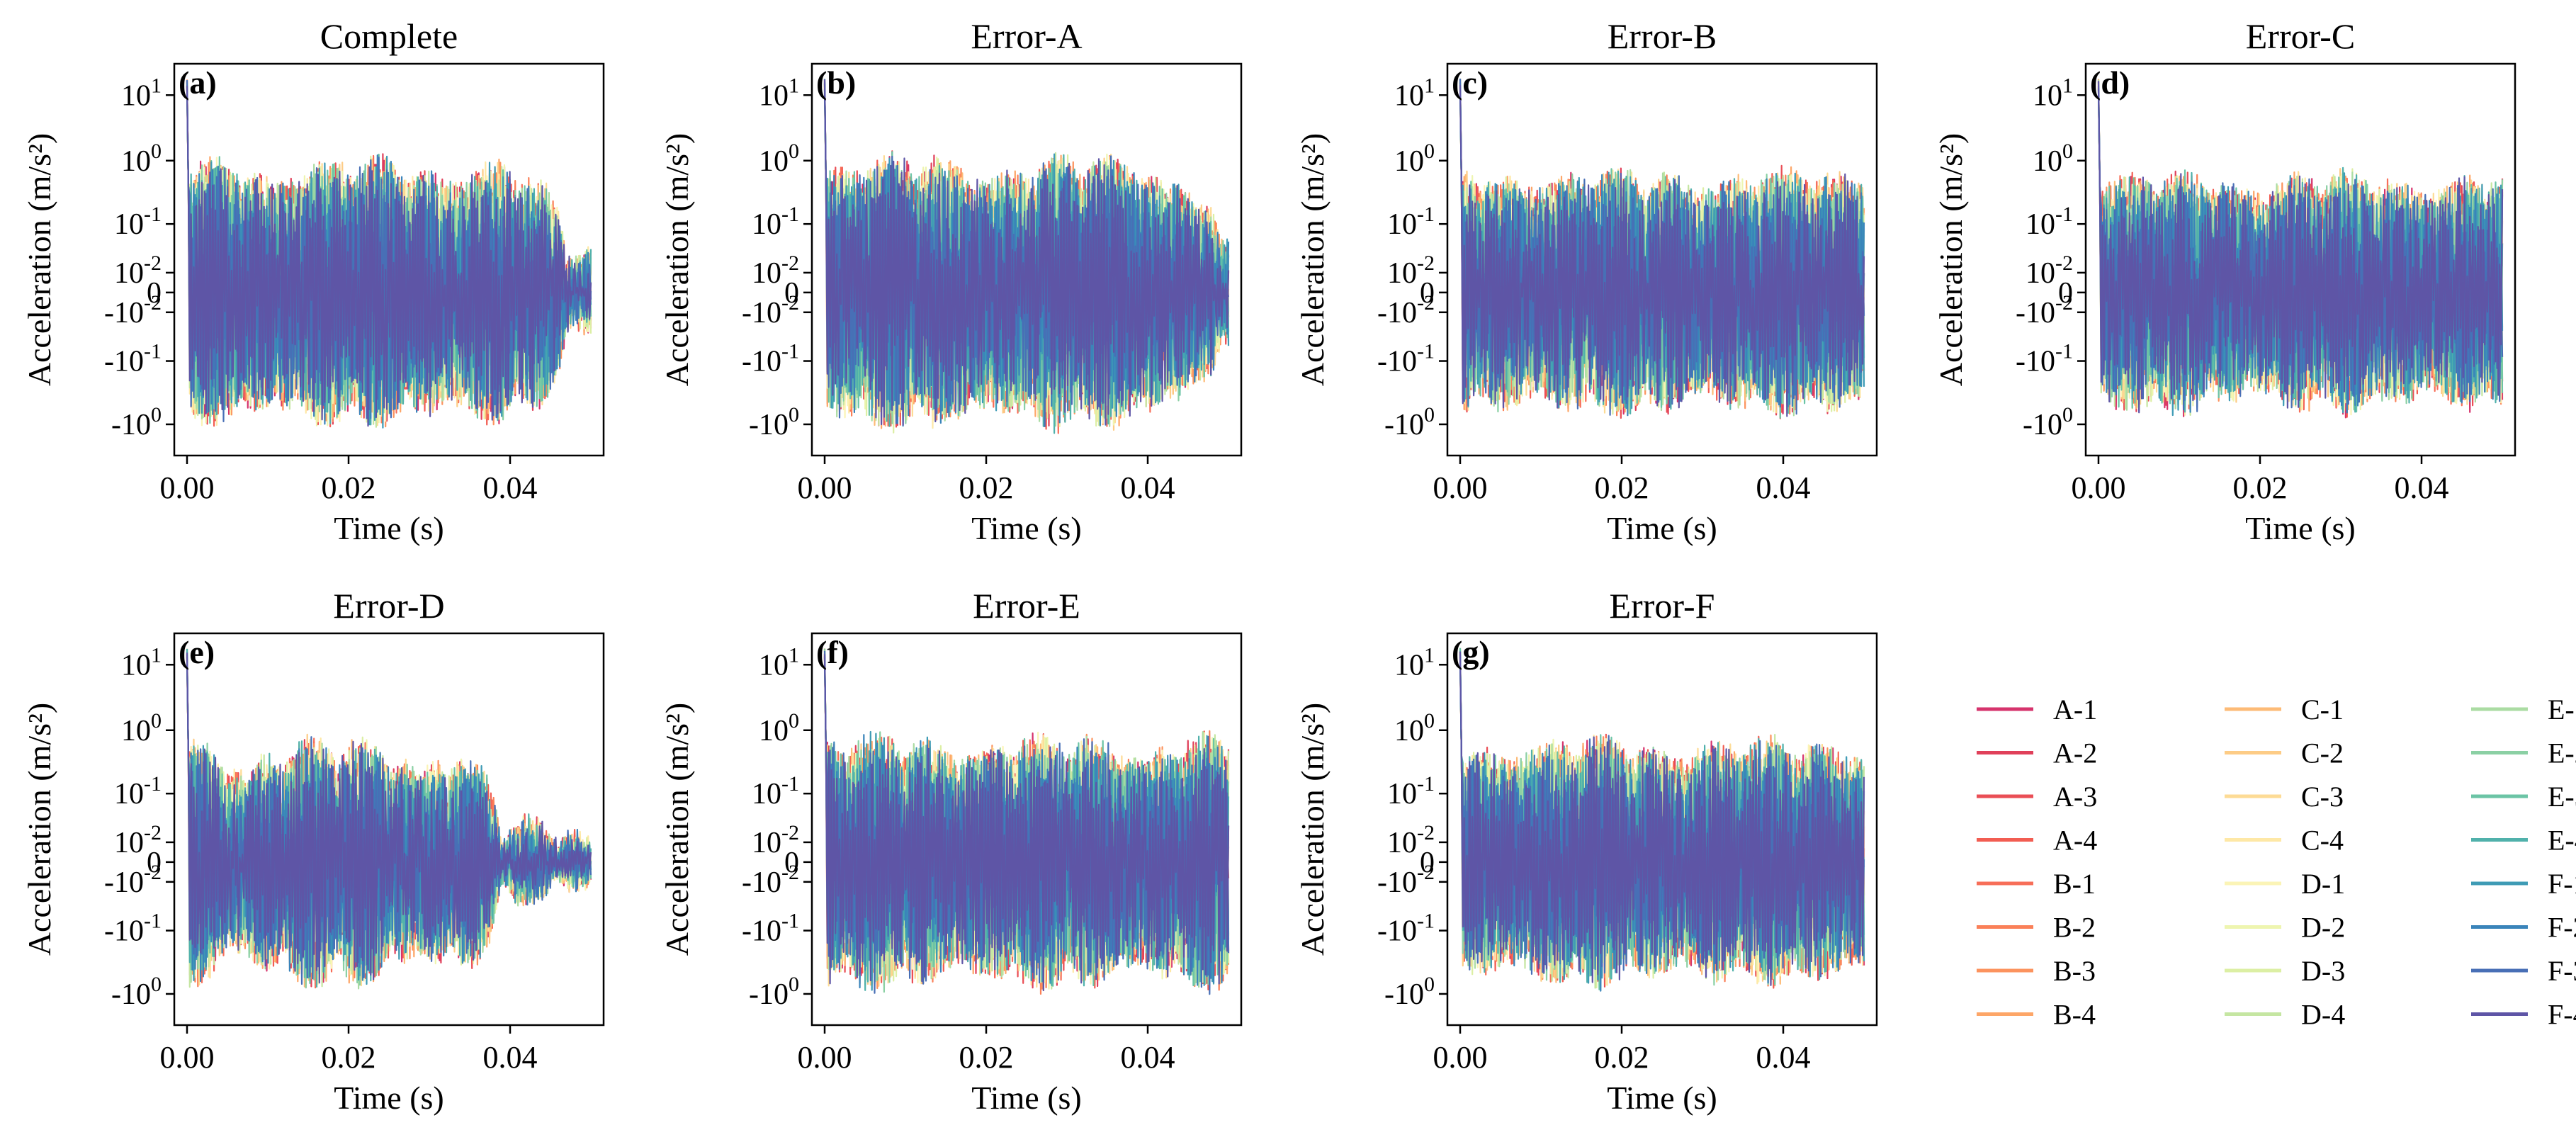 The height and width of the screenshot is (1125, 2576). I want to click on legend-item: B-4, so click(2037, 1015).